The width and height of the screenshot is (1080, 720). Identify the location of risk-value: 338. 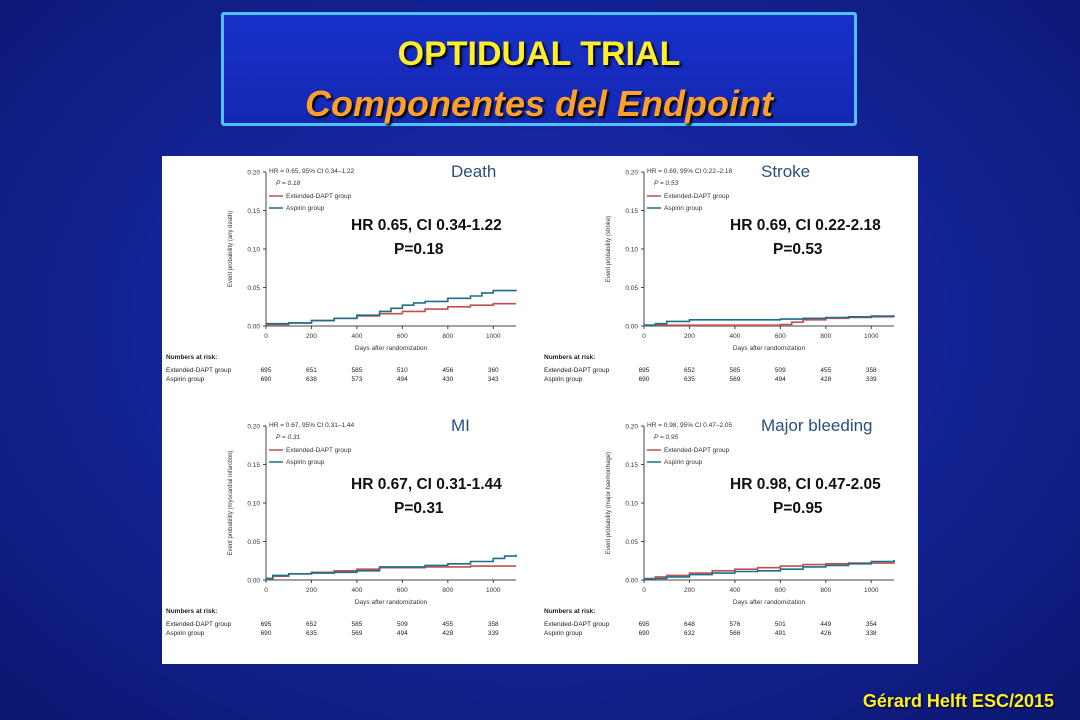
(871, 633).